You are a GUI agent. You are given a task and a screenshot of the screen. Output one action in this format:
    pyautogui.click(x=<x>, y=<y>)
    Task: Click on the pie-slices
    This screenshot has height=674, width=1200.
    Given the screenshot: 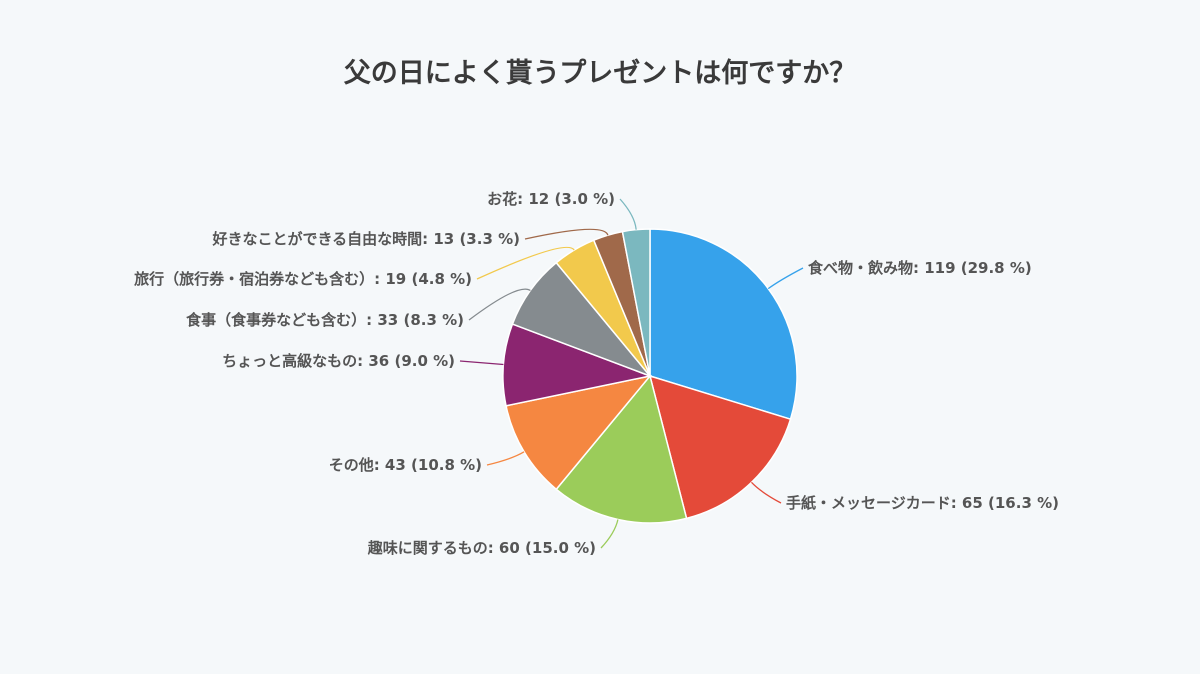 What is the action you would take?
    pyautogui.click(x=650, y=376)
    